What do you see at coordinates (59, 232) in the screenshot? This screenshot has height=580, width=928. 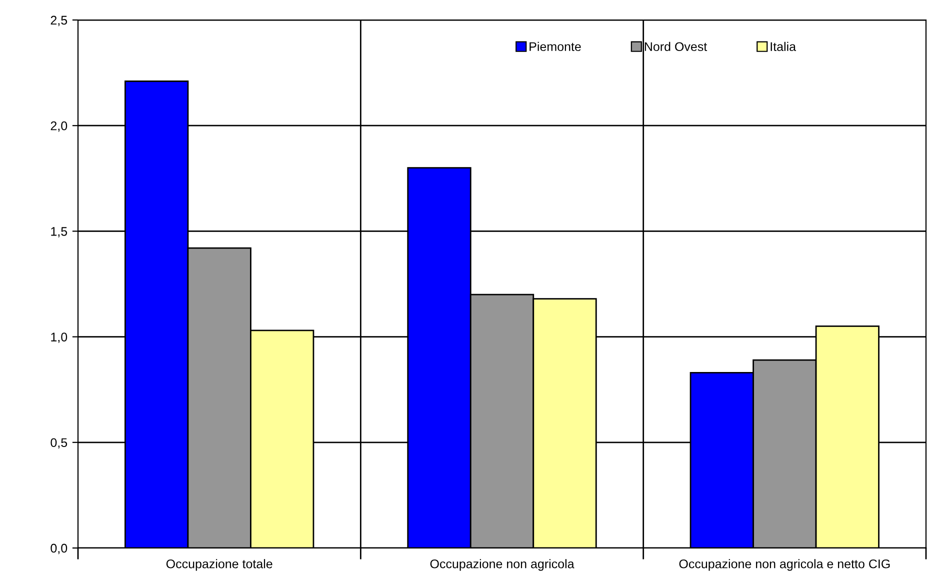 I see `y-tick-label: 1,5` at bounding box center [59, 232].